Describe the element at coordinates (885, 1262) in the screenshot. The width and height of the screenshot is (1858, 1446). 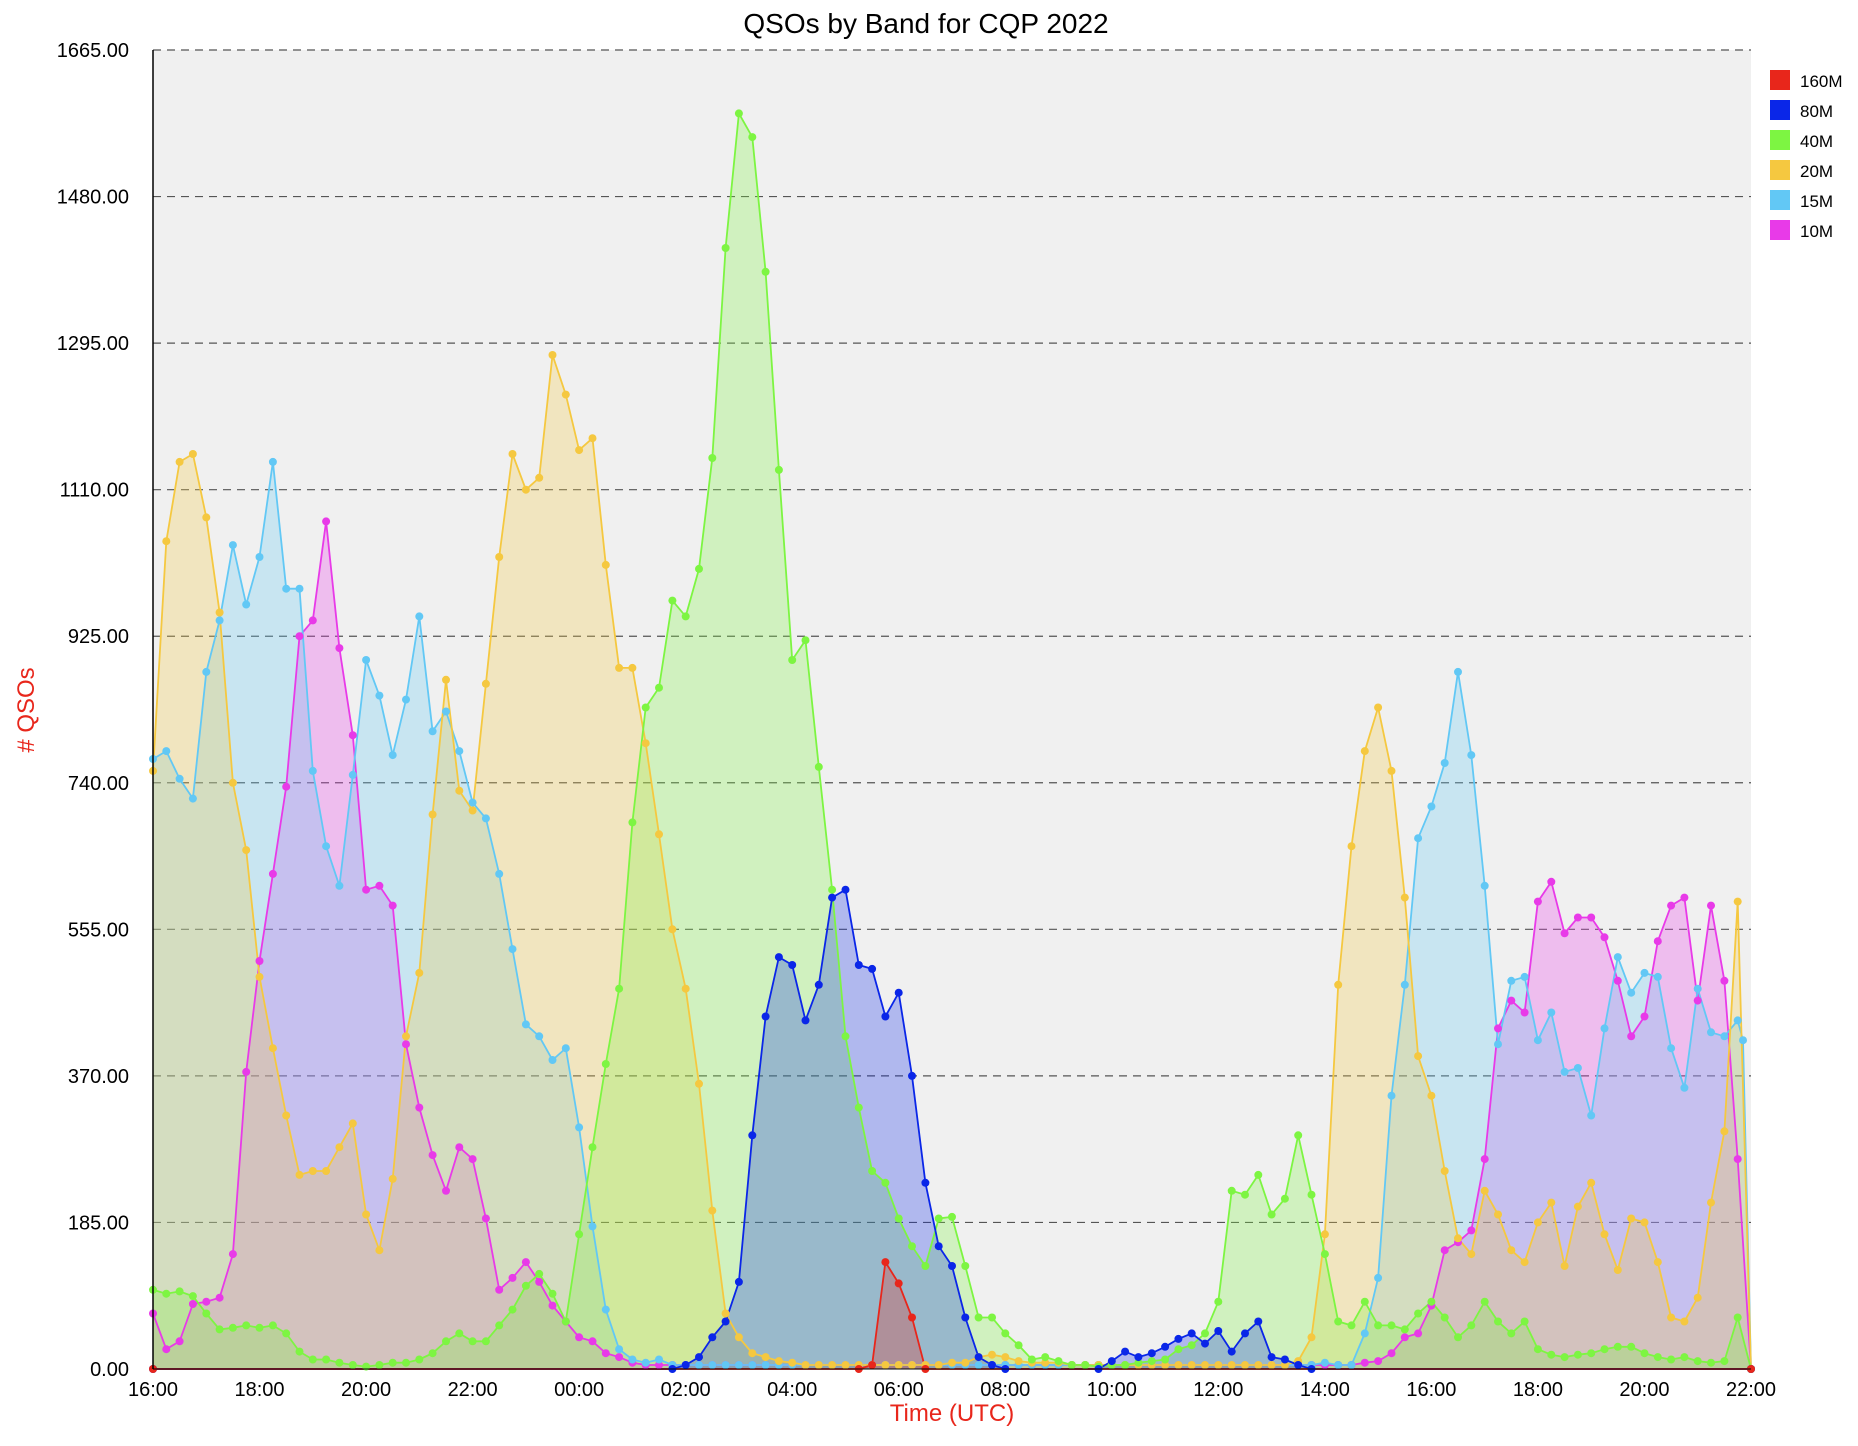
I see `point-160m` at that location.